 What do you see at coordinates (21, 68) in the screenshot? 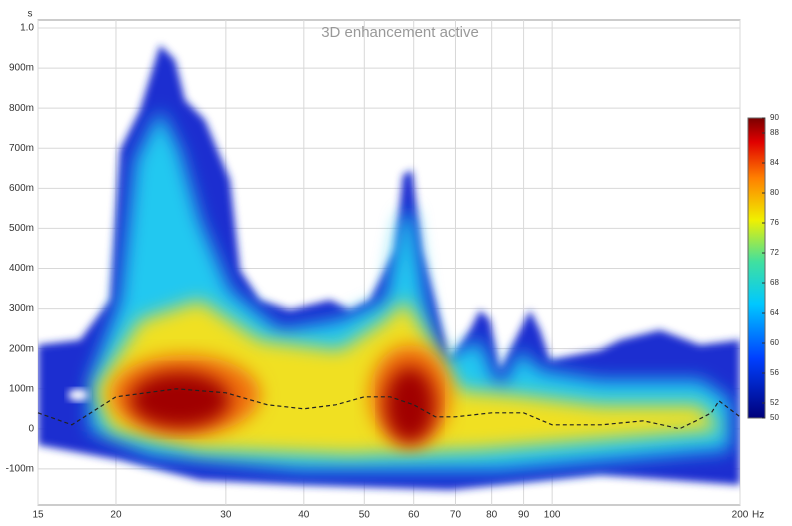
I see `y-tick-label: 900m` at bounding box center [21, 68].